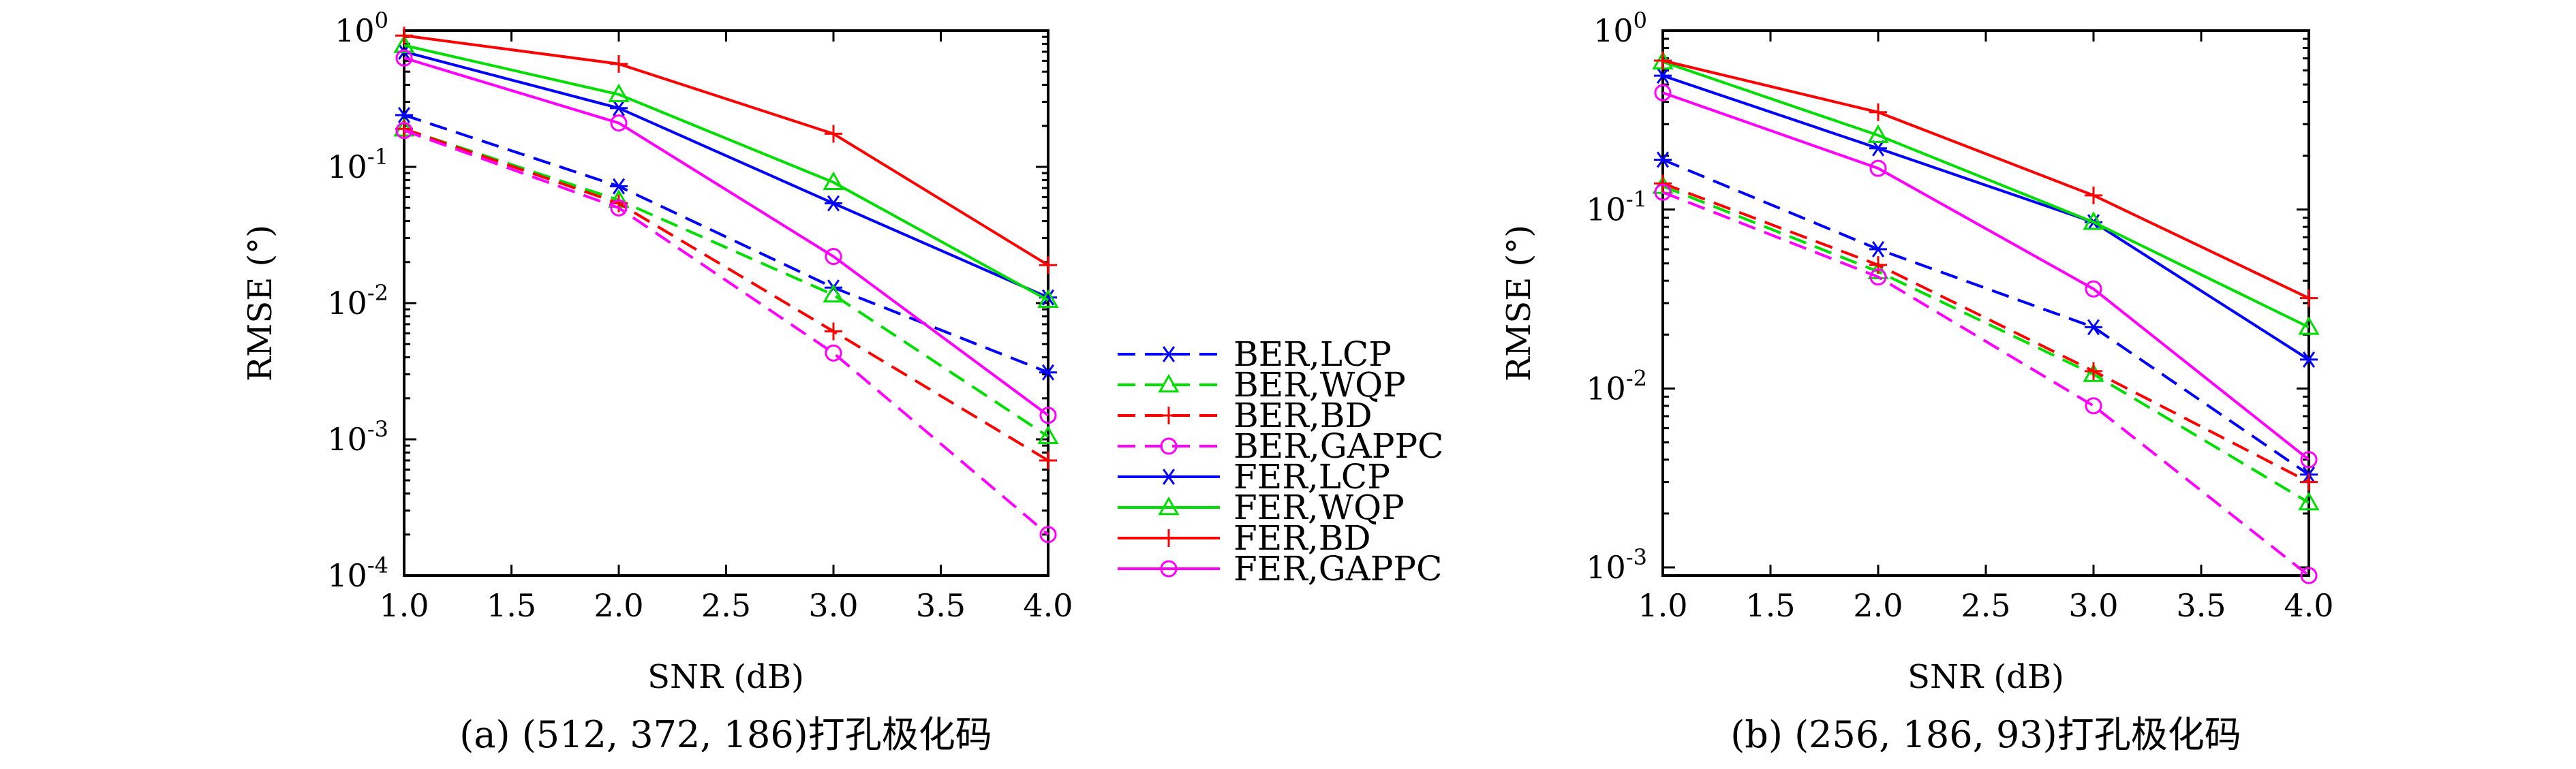  I want to click on x-tick-label: 3.5, so click(941, 605).